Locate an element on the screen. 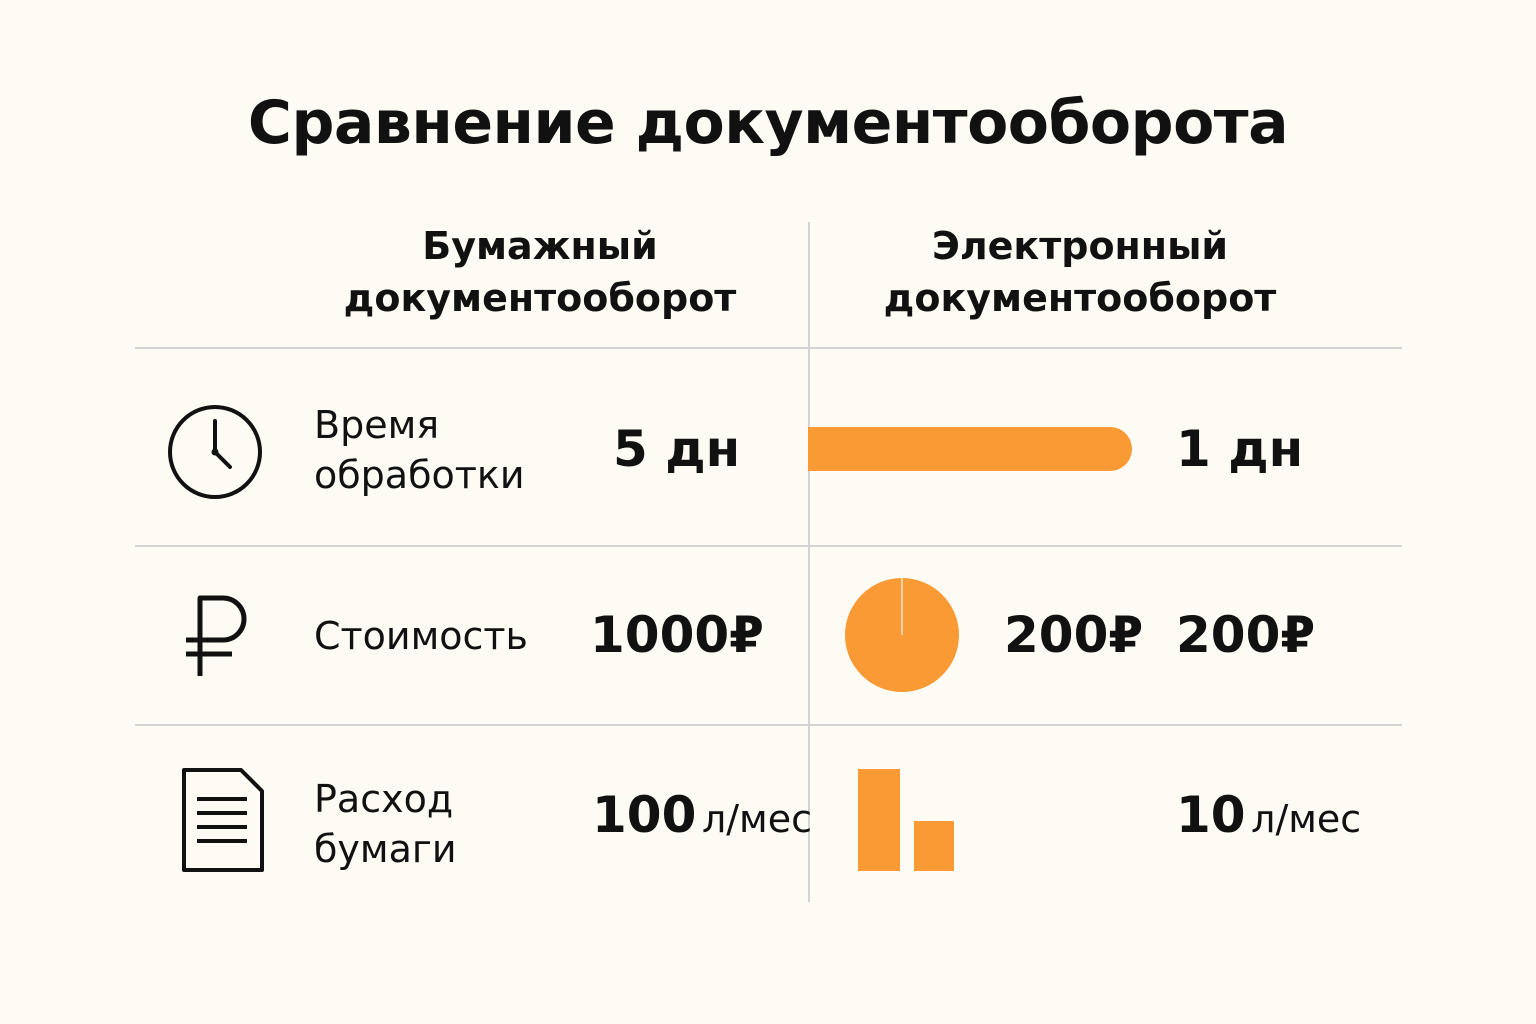 The height and width of the screenshot is (1024, 1536). ruble-icon is located at coordinates (217, 637).